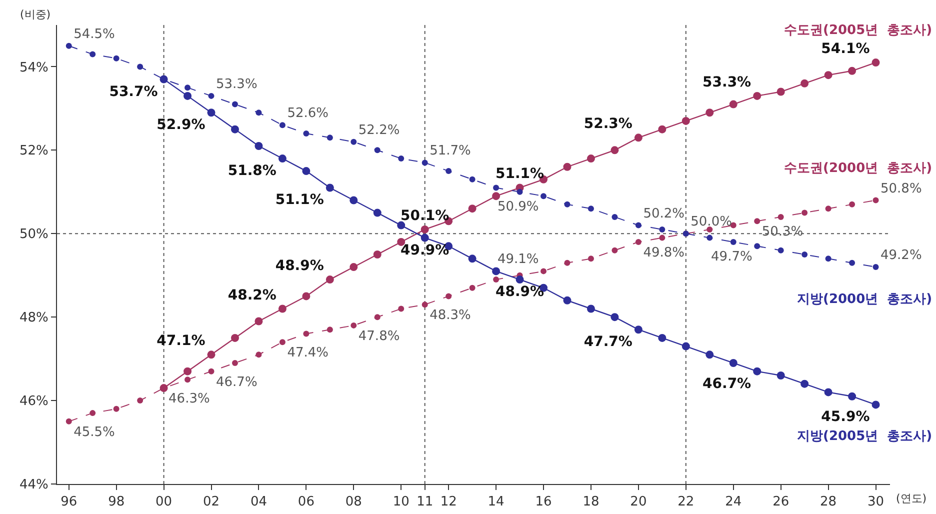 The width and height of the screenshot is (936, 514). I want to click on text: 수도권(2005년 총조사), so click(858, 30).